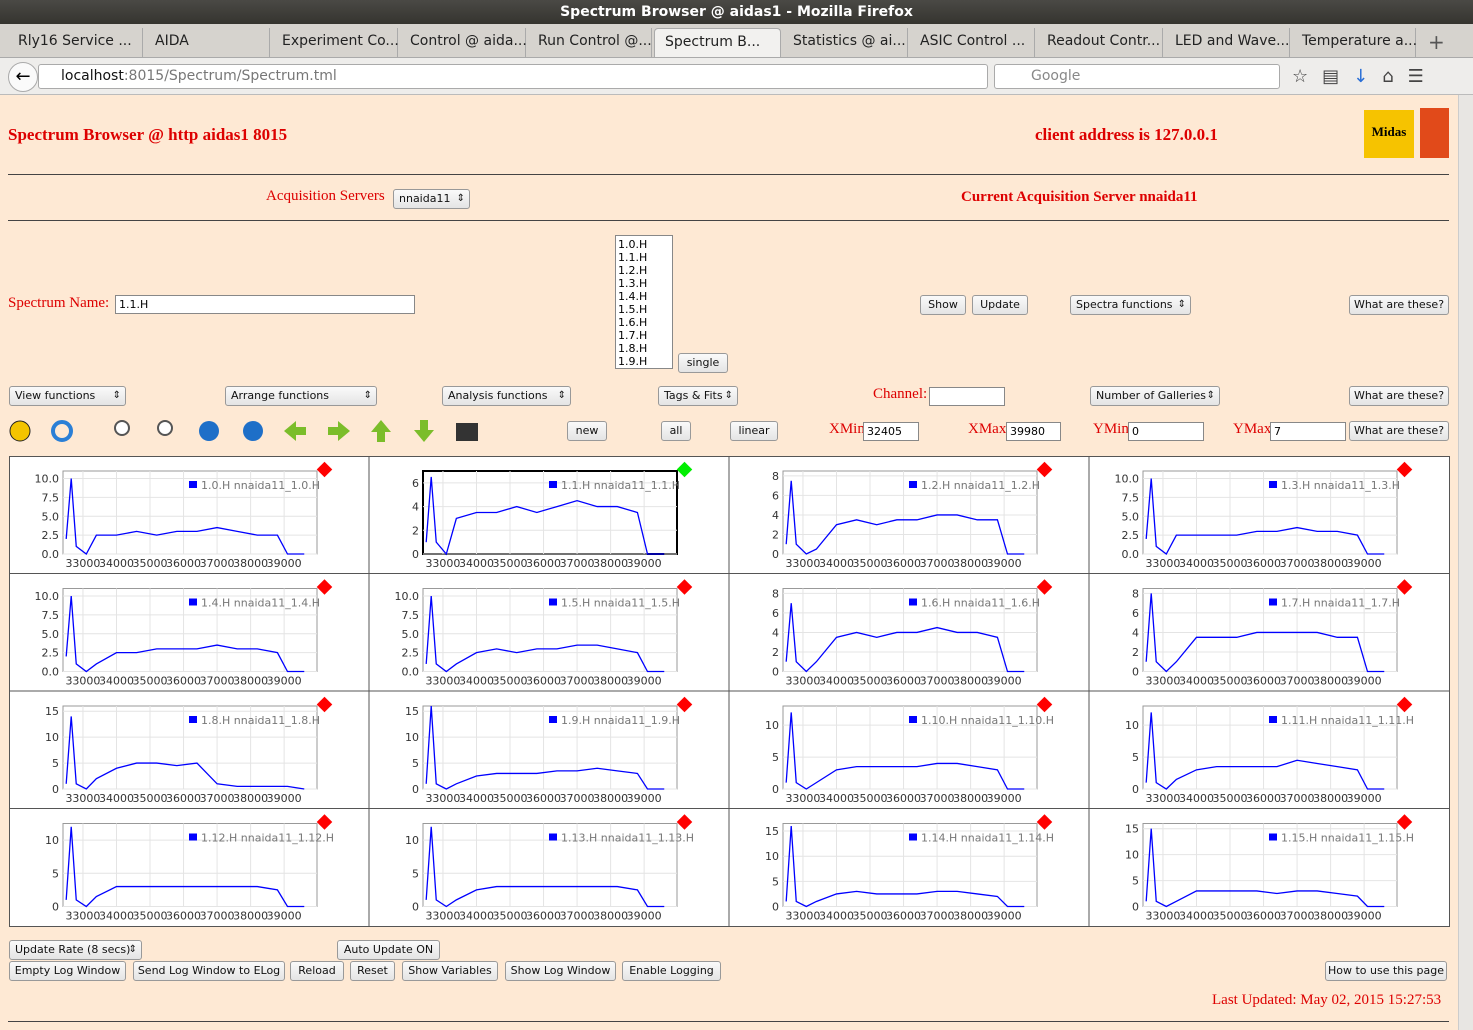  What do you see at coordinates (209, 971) in the screenshot?
I see `footer-button: Send Log Window to ELog` at bounding box center [209, 971].